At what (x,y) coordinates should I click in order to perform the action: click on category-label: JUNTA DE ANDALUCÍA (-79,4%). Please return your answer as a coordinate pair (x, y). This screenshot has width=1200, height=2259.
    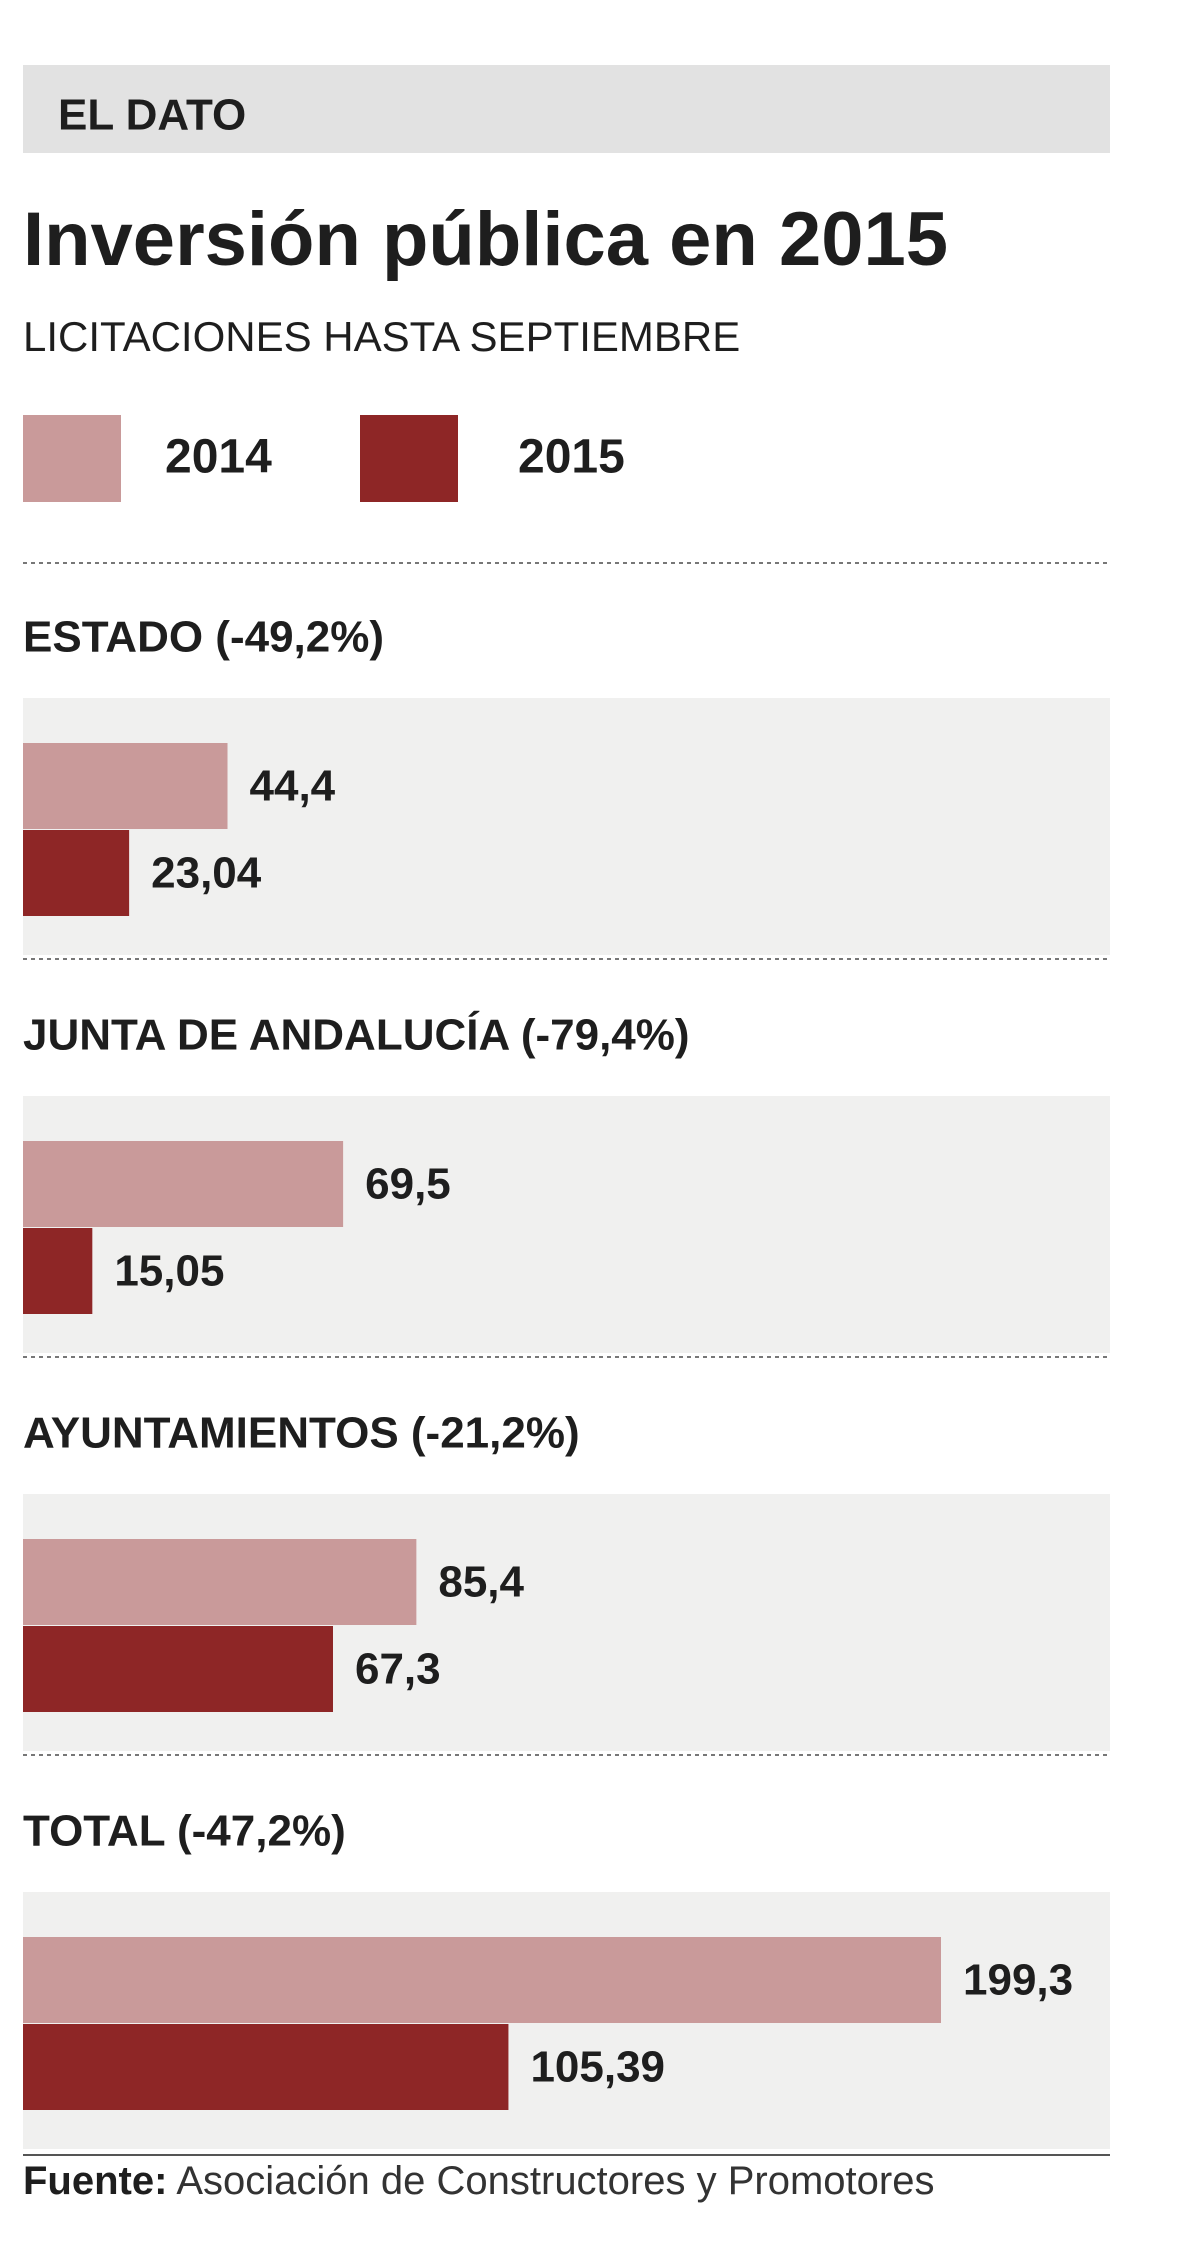
    Looking at the image, I should click on (356, 1035).